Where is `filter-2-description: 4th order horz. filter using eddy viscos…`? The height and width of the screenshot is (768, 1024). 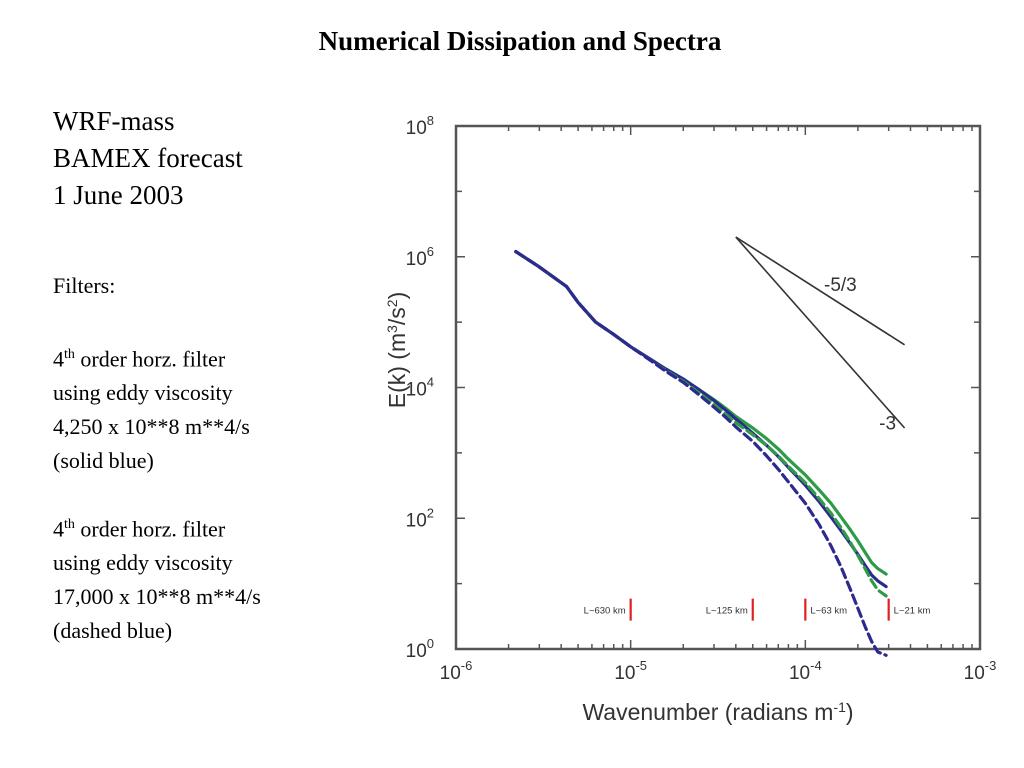
filter-2-description: 4th order horz. filter using eddy viscos… is located at coordinates (213, 578).